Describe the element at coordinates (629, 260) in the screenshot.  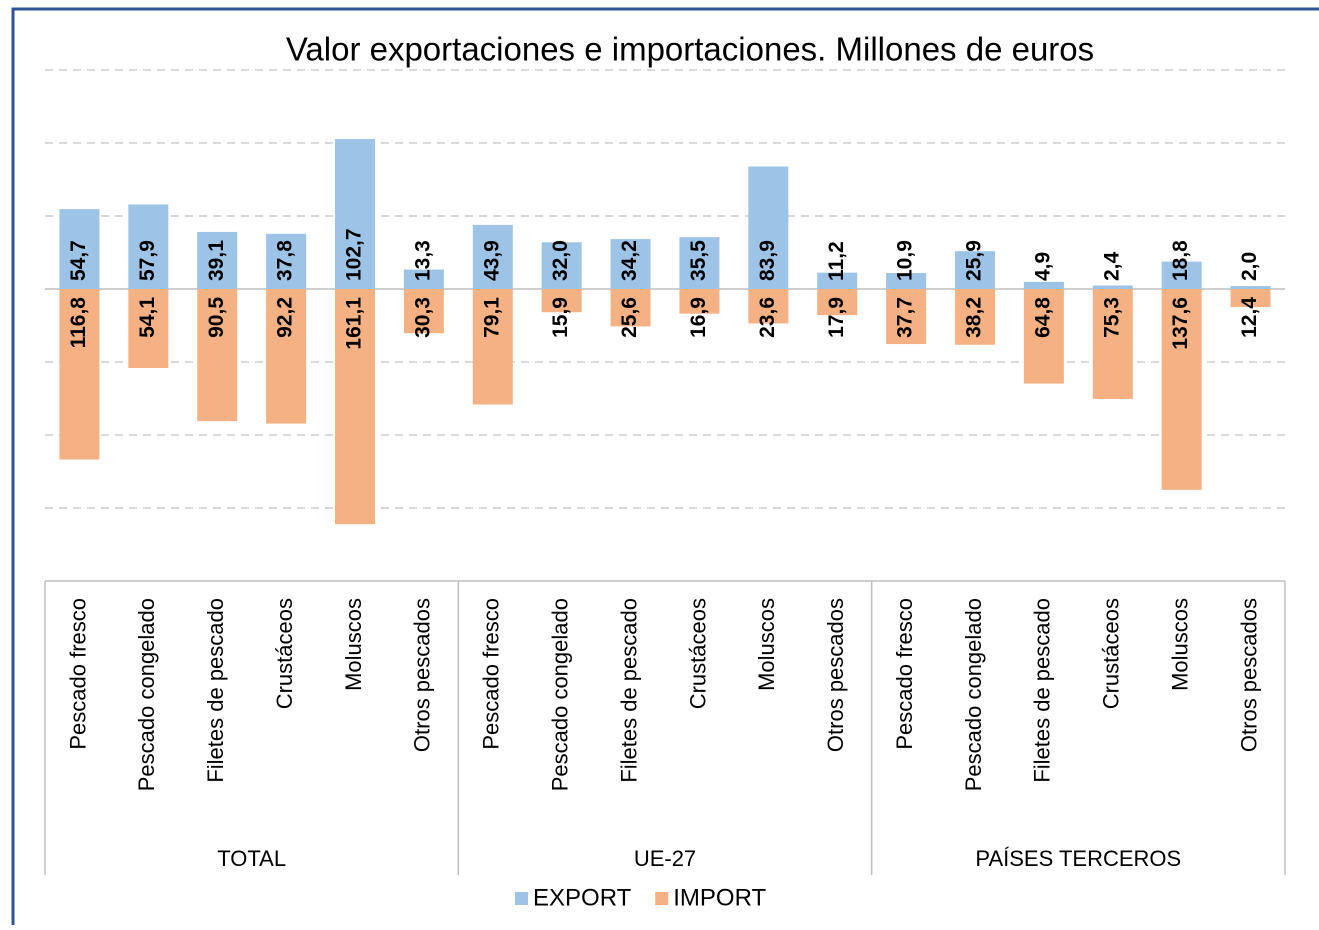
I see `data-label: 34,2` at that location.